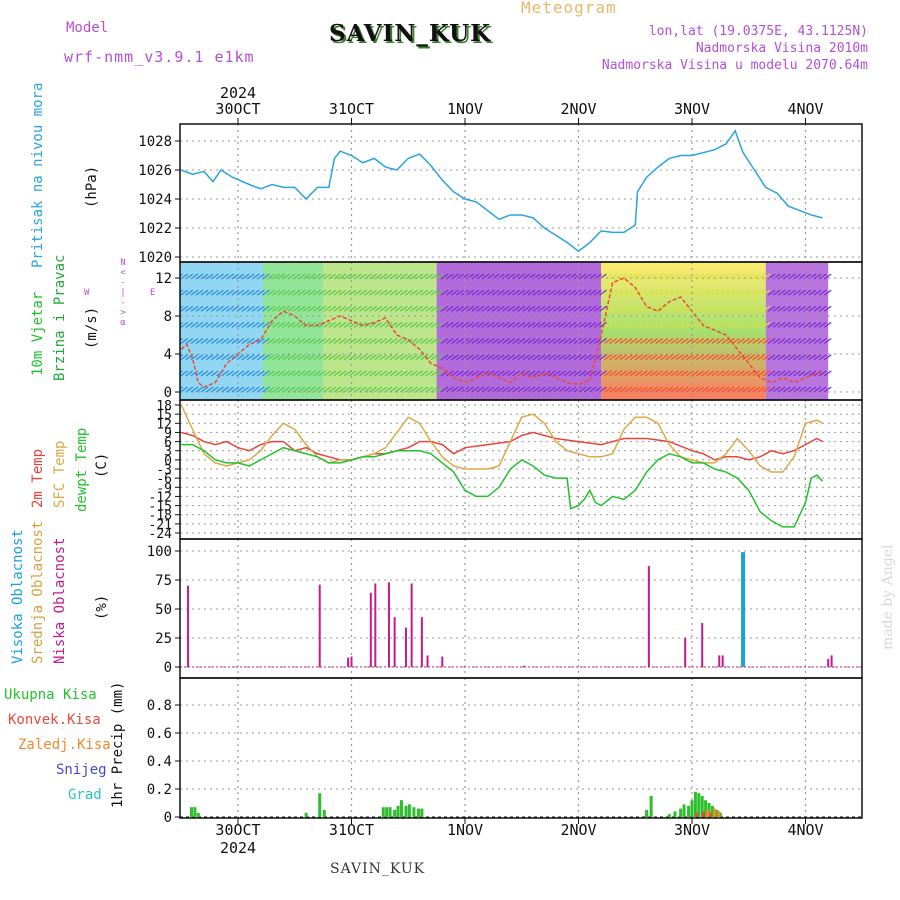  What do you see at coordinates (692, 830) in the screenshot?
I see `xtick-label-bottom: 3NOV` at bounding box center [692, 830].